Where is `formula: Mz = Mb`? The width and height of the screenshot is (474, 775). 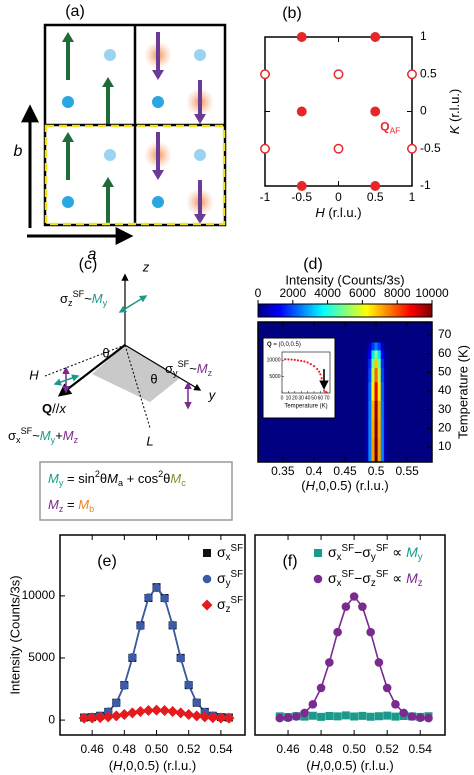 formula: Mz = Mb is located at coordinates (71, 505).